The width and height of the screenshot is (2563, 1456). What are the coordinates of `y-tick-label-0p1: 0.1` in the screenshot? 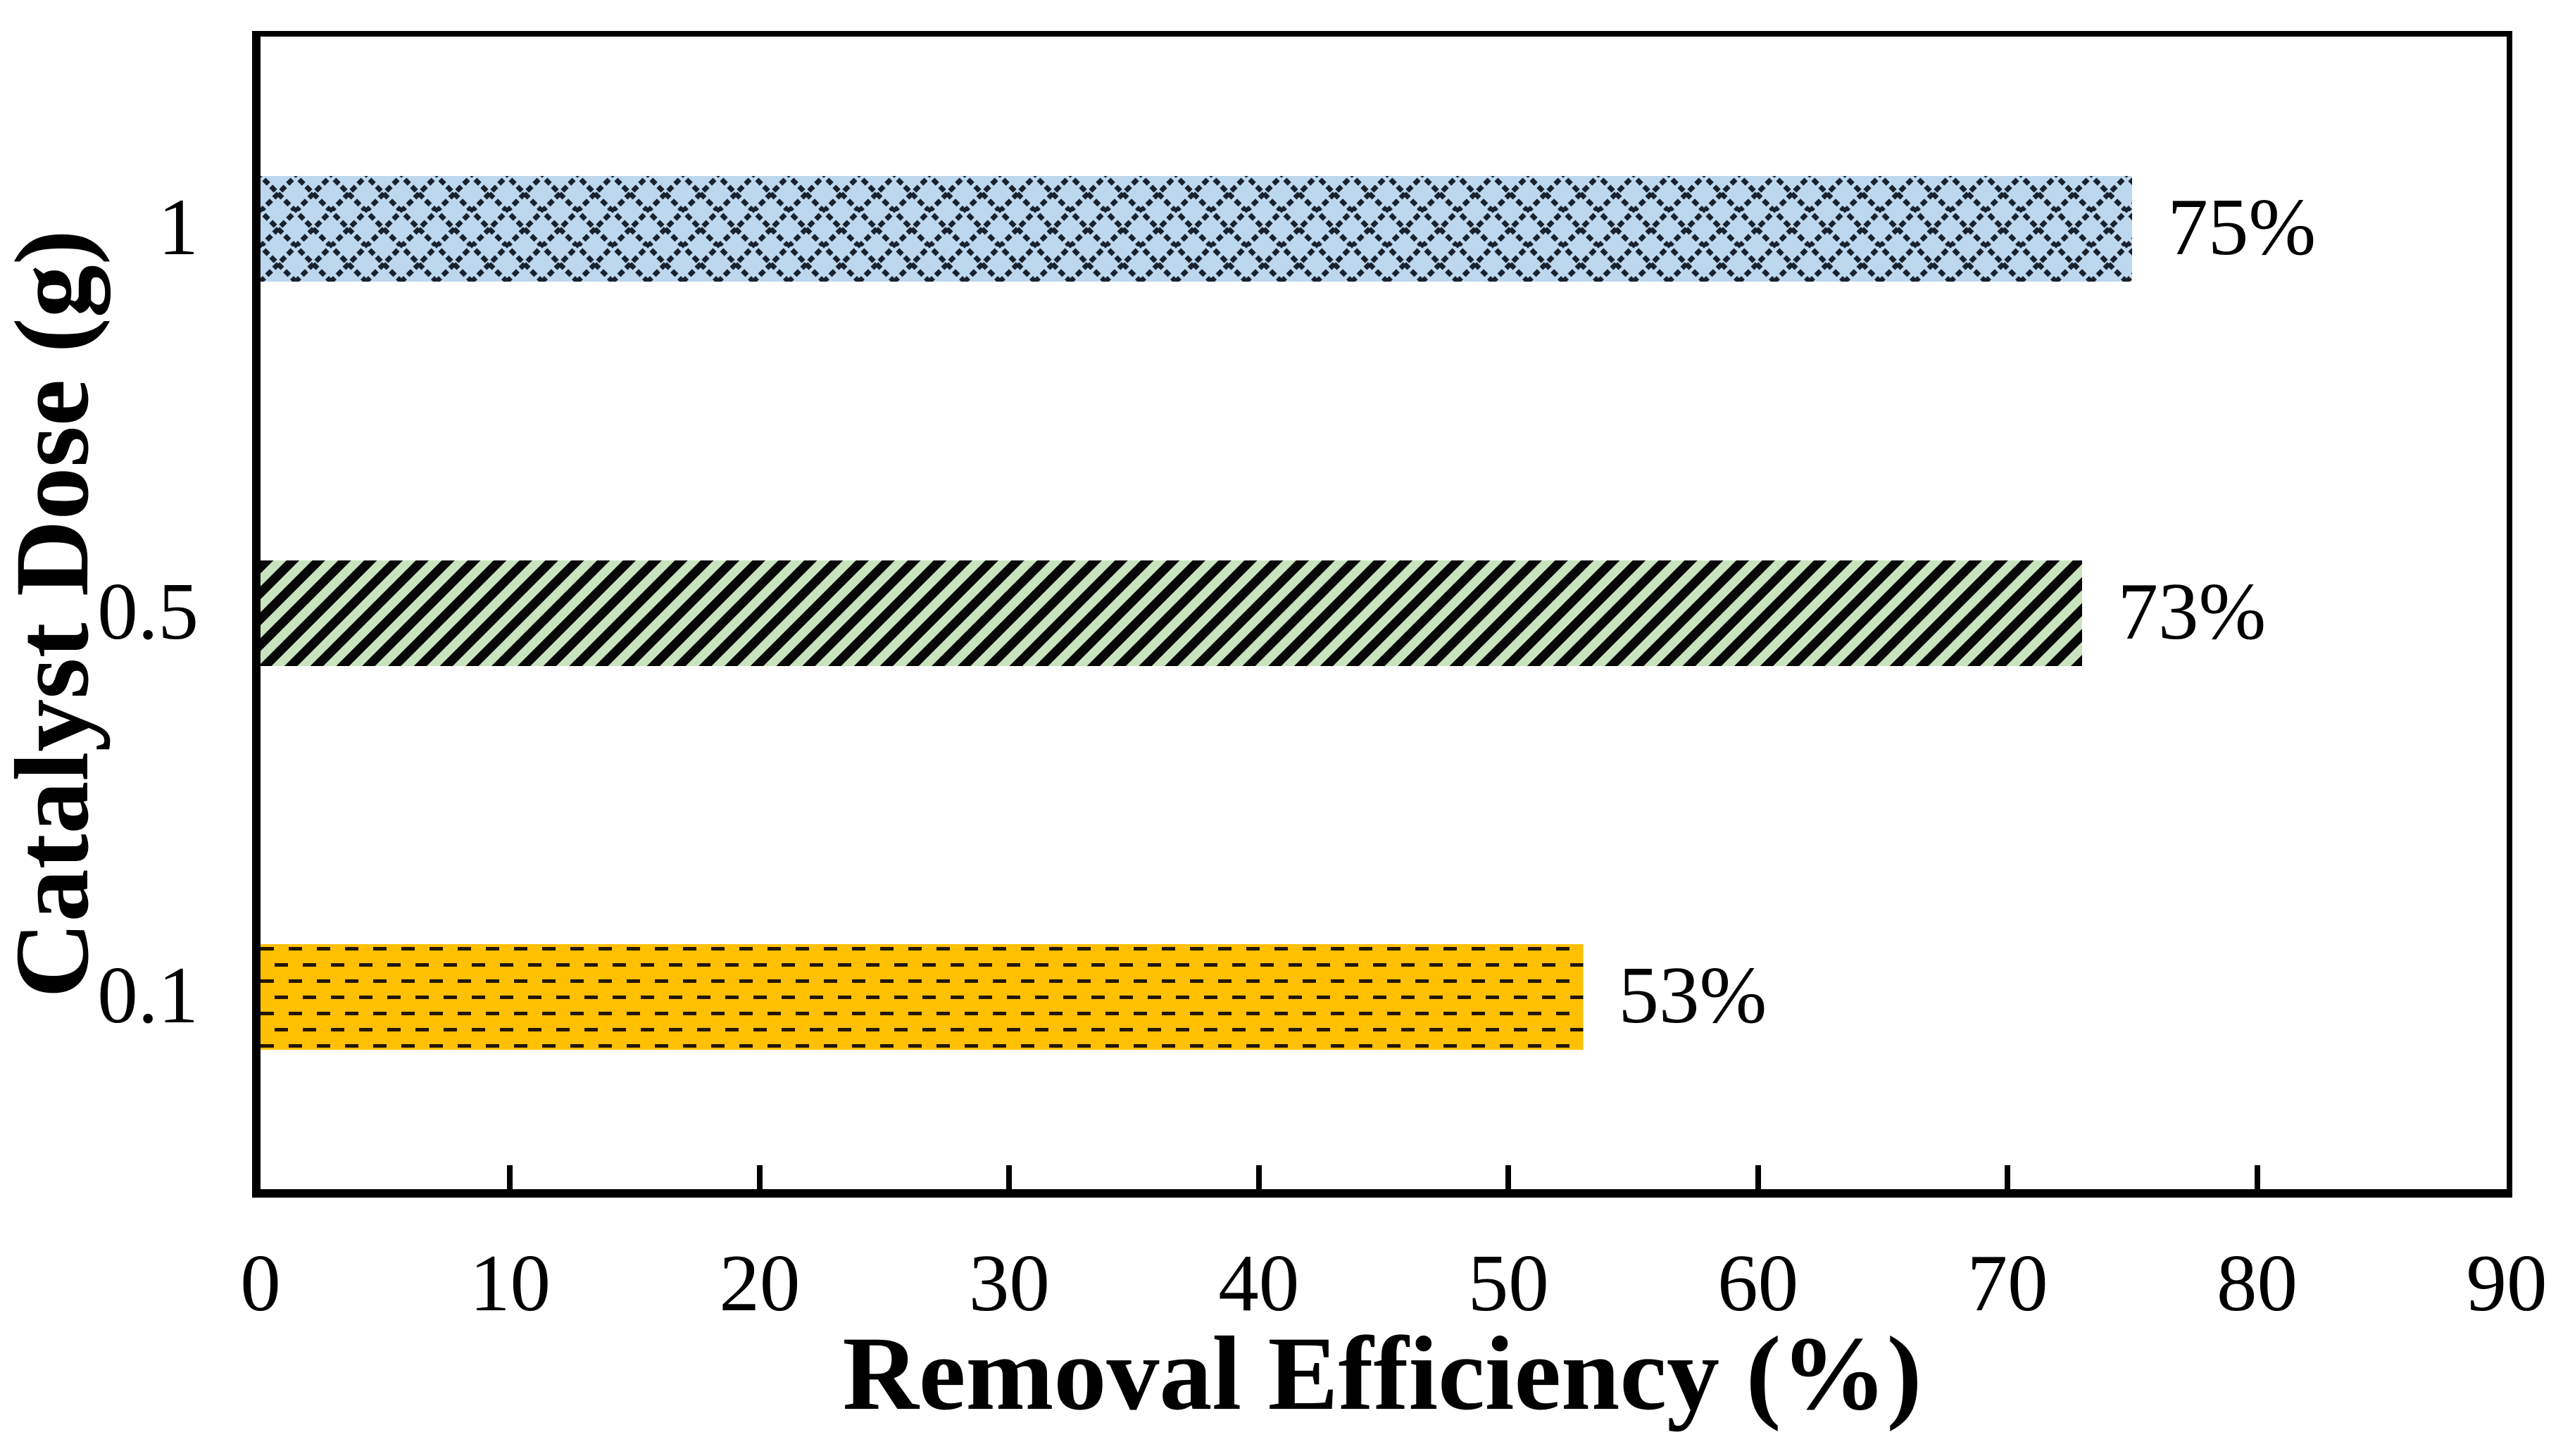 It's located at (148, 995).